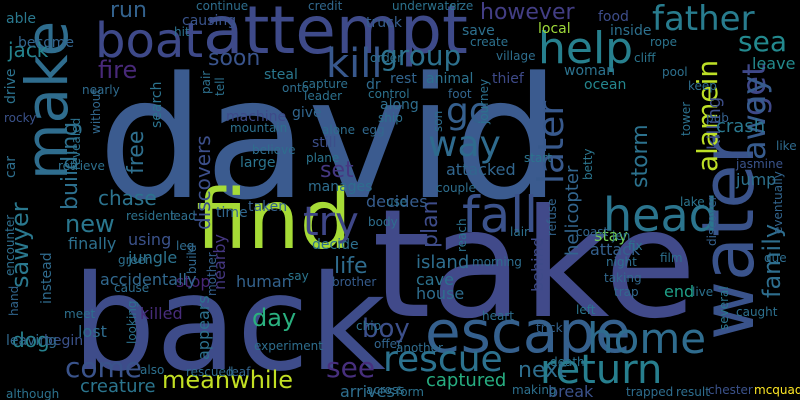 The width and height of the screenshot is (800, 400). What do you see at coordinates (335, 245) in the screenshot?
I see `word: decide` at bounding box center [335, 245].